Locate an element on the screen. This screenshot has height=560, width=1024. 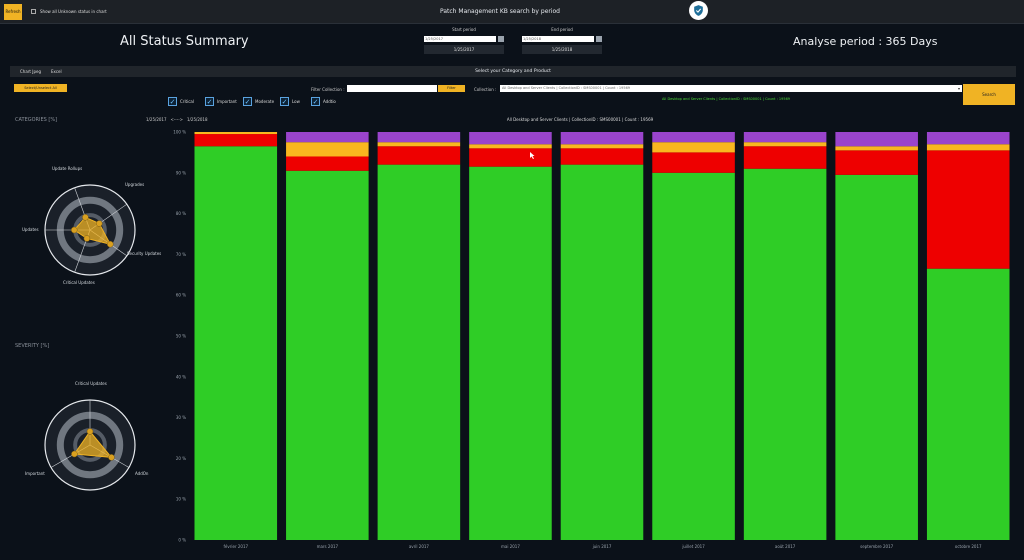
show-unknown-label: Show all Unknown status in chart is located at coordinates (73, 11).